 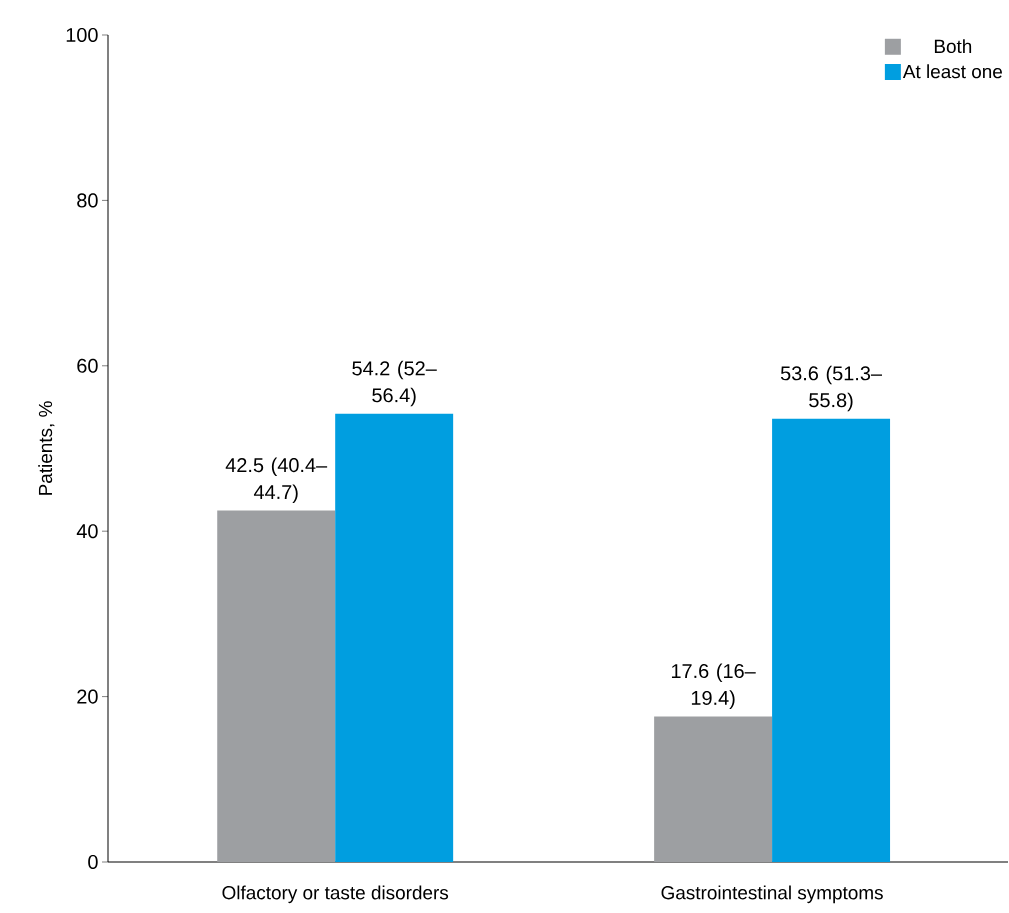 What do you see at coordinates (93, 862) in the screenshot?
I see `y-tick-label: 0` at bounding box center [93, 862].